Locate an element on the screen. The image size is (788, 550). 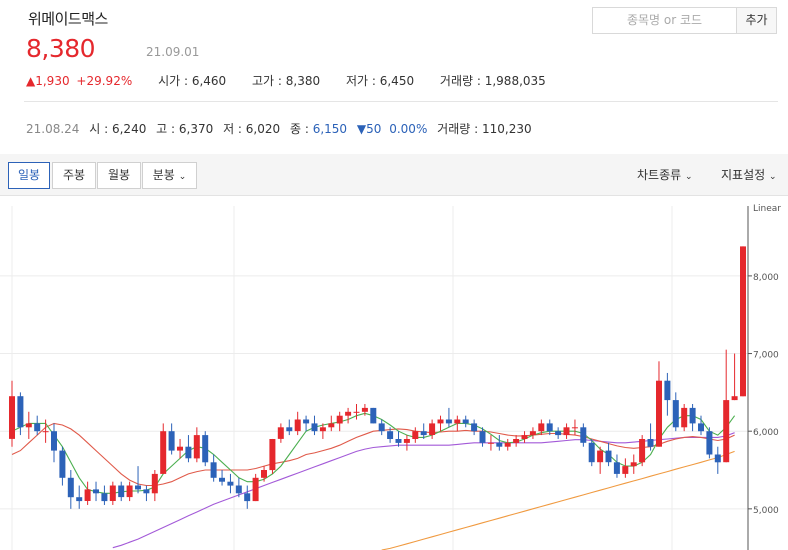
volume-label: 거래량 : is located at coordinates (462, 81).